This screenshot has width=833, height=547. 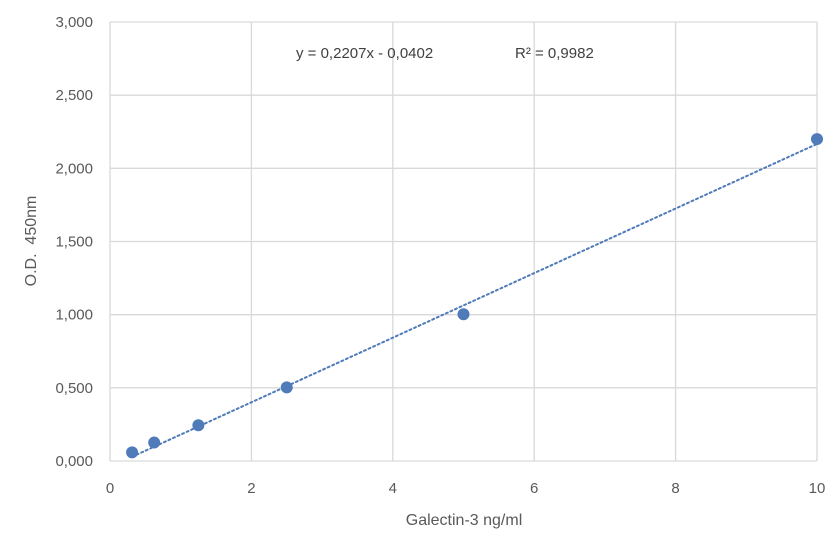 I want to click on x-tick-labels: 0 2 4 6 8 10, so click(x=466, y=488).